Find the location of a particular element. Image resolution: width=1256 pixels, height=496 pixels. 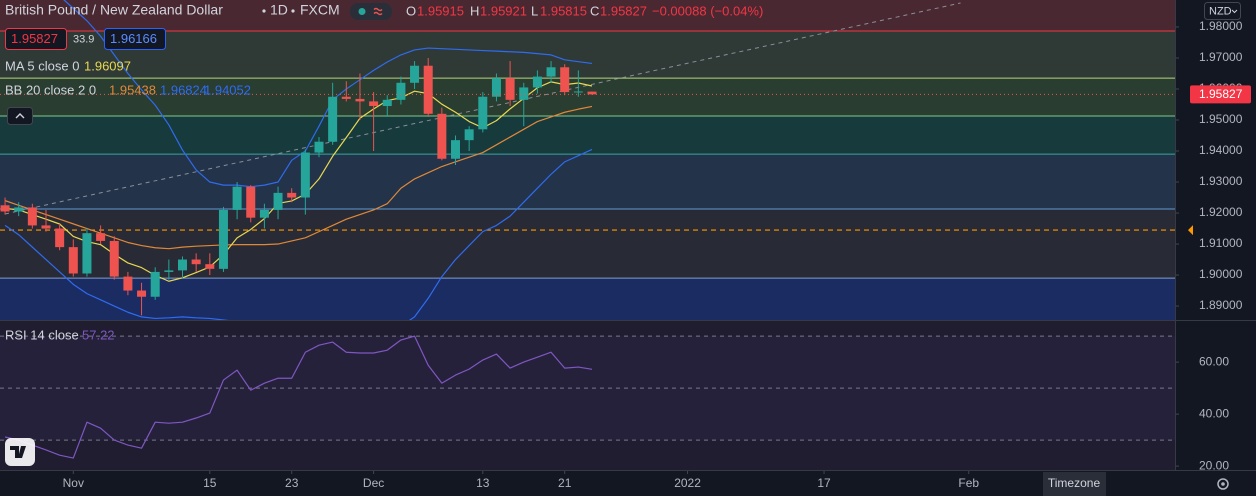

last-price-label: 1.95827 is located at coordinates (1221, 94).